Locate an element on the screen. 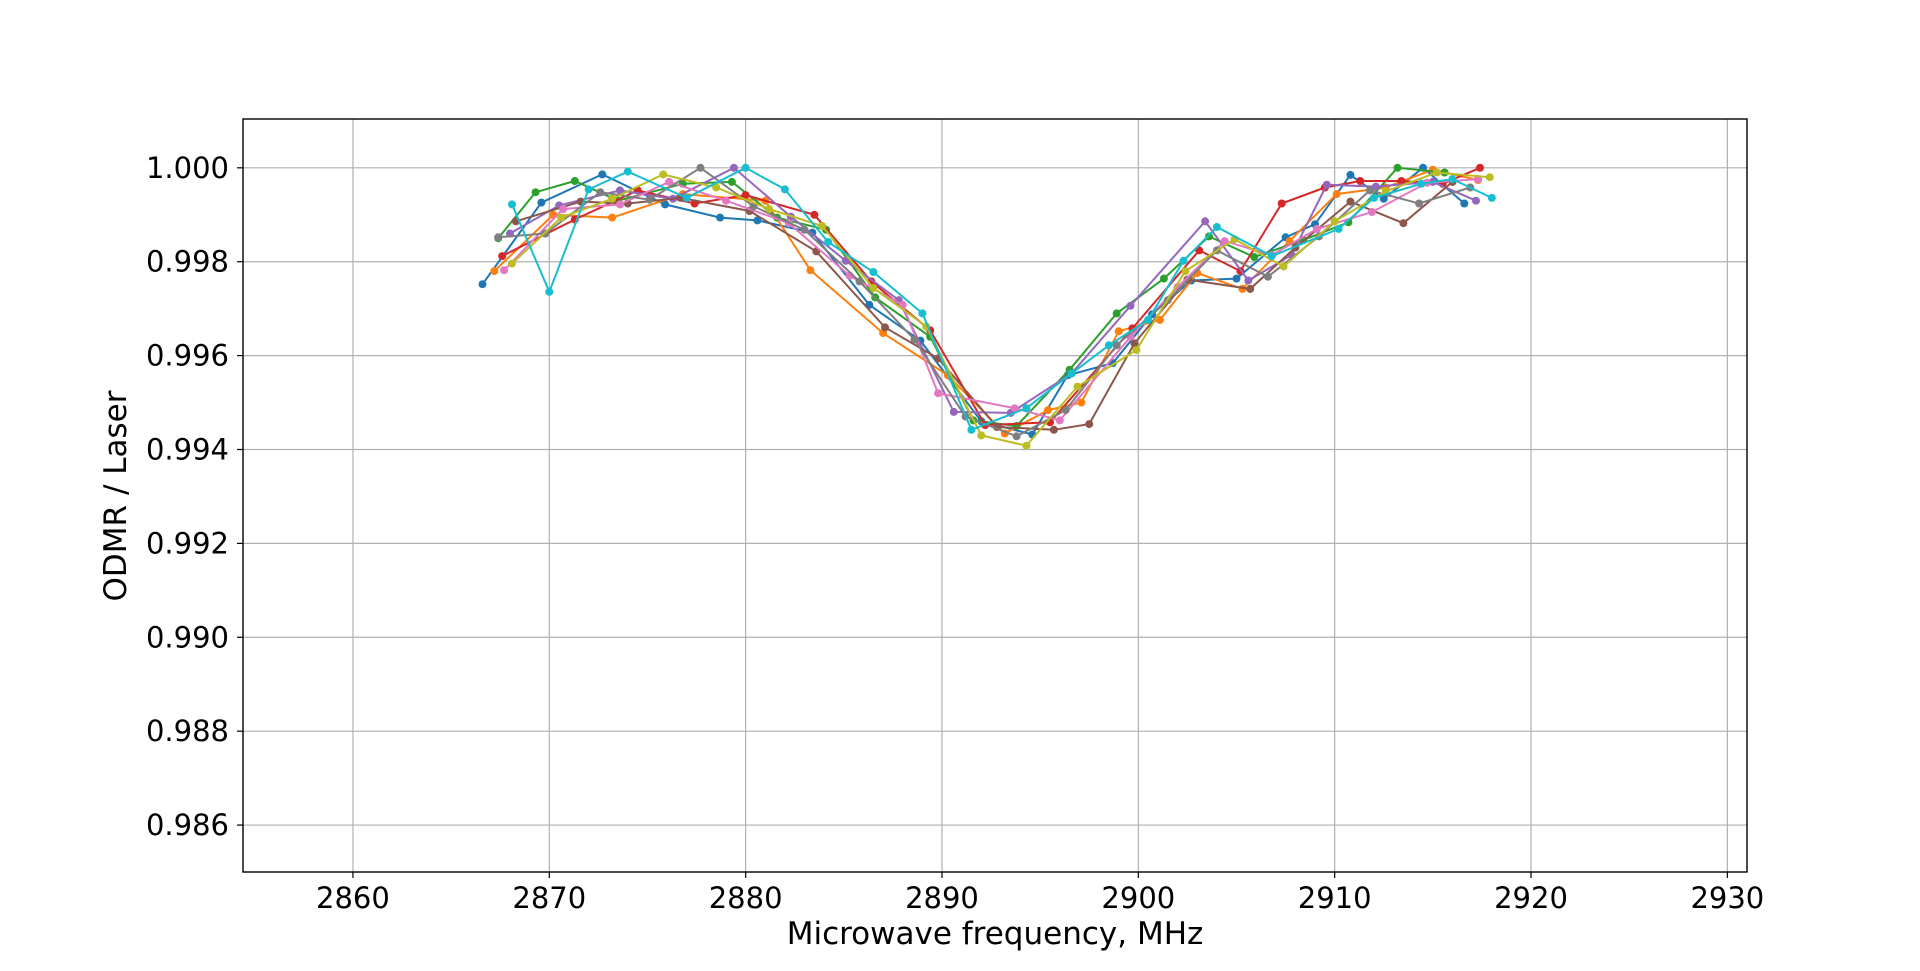 The height and width of the screenshot is (971, 1920). y-axis: 0.986 0.988 0.990 0.992 0.994 0.996 0.998 1.000 is located at coordinates (194, 496).